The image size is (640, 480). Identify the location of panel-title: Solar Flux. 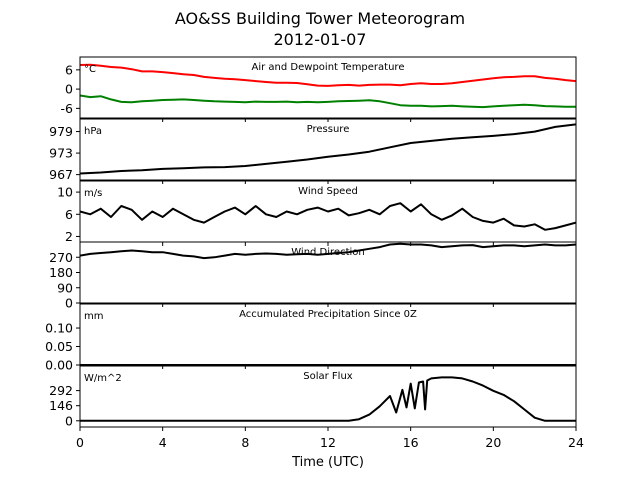
(328, 376).